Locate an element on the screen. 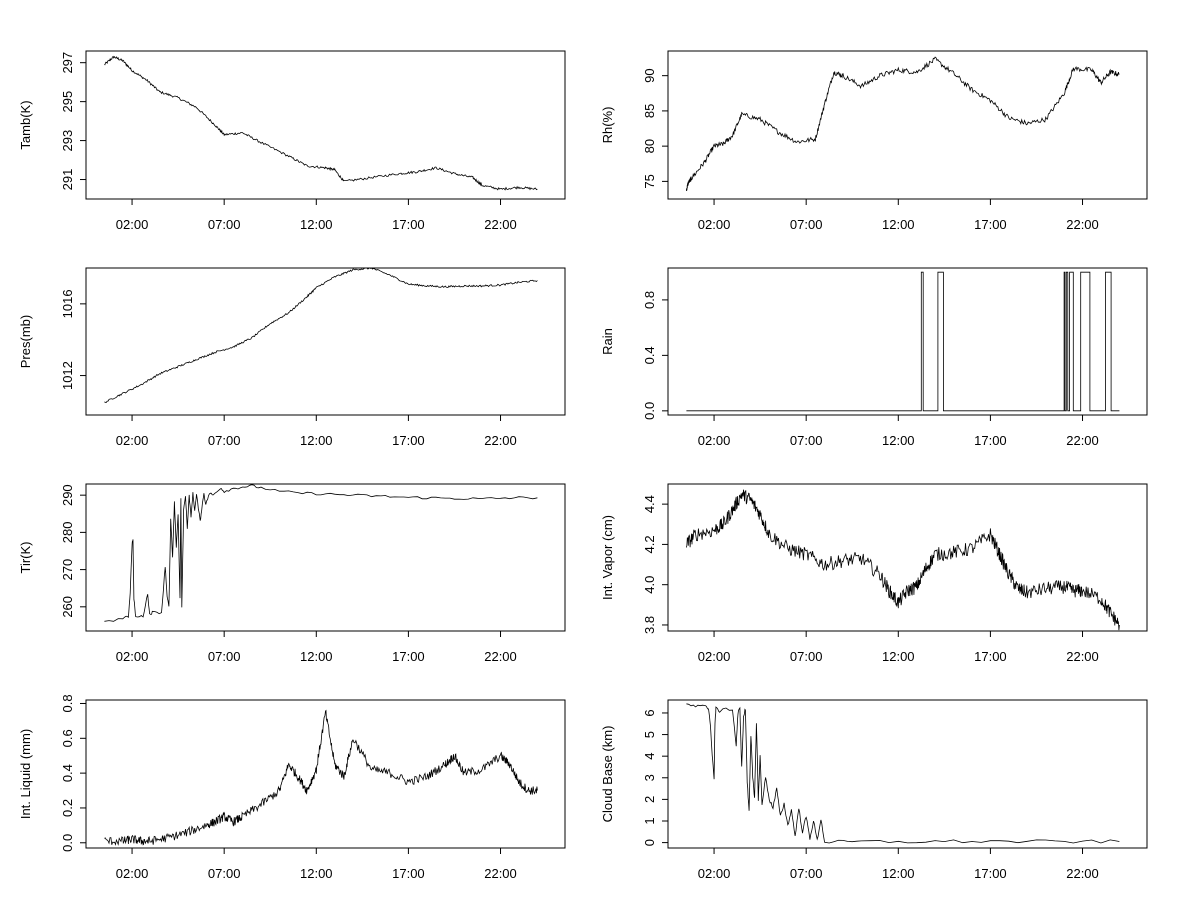  panel-1-y-axis-label: Rh(%) is located at coordinates (607, 125).